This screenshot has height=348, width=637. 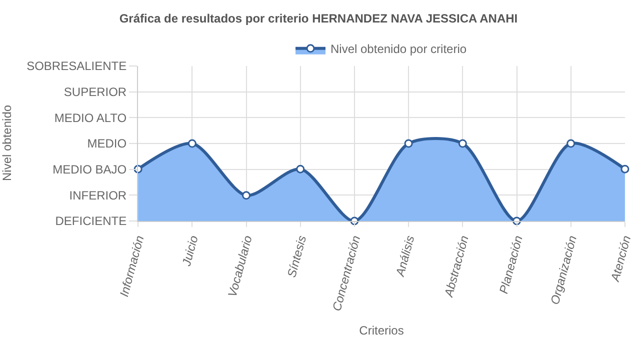 What do you see at coordinates (107, 143) in the screenshot?
I see `category-label: MEDIO` at bounding box center [107, 143].